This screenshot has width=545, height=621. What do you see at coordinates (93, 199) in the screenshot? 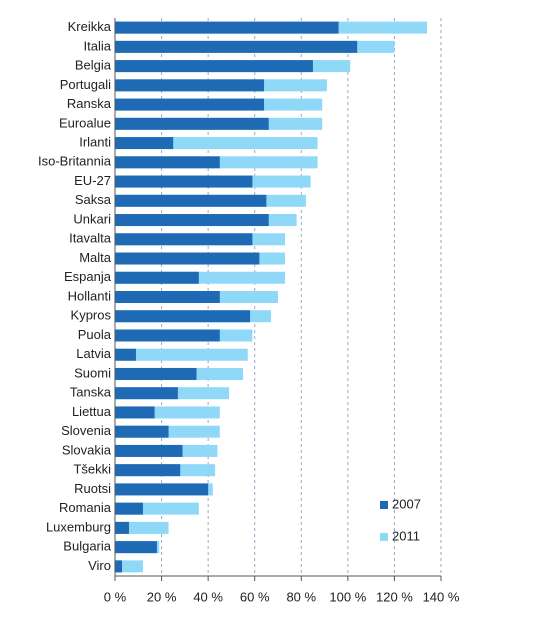
I see `y-tick-label: Saksa` at bounding box center [93, 199].